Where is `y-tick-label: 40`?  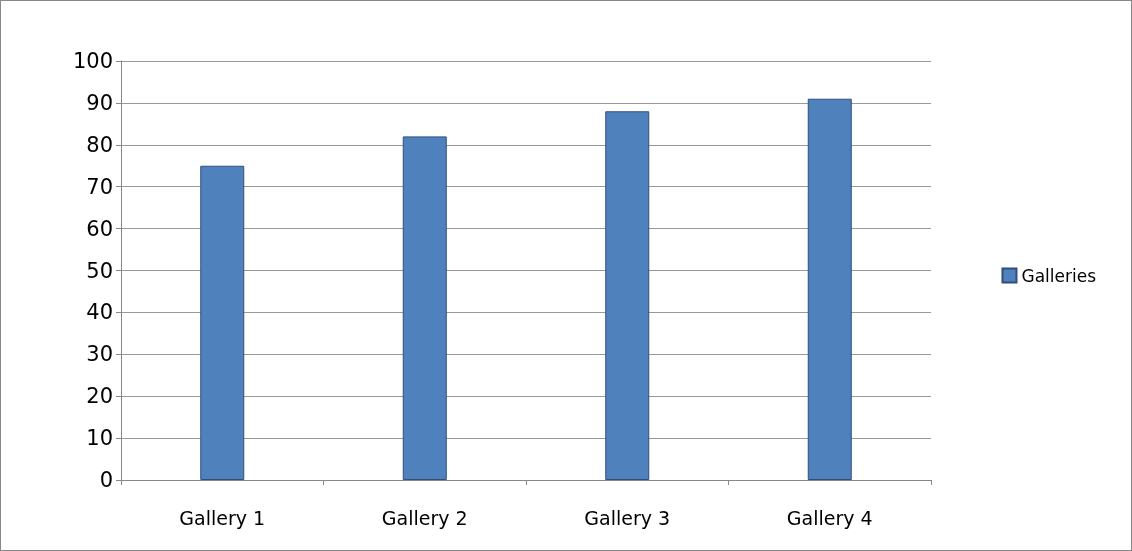
y-tick-label: 40 is located at coordinates (99, 312).